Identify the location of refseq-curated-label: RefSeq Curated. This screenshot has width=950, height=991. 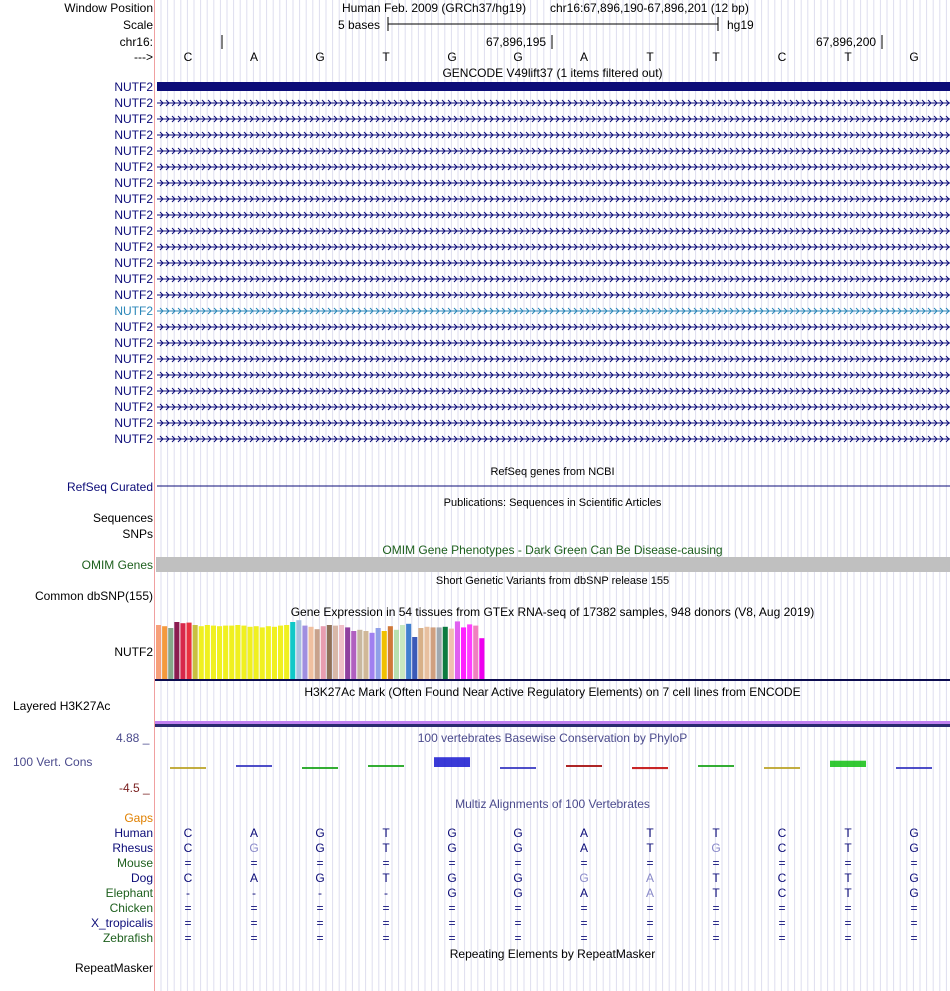
(109, 487).